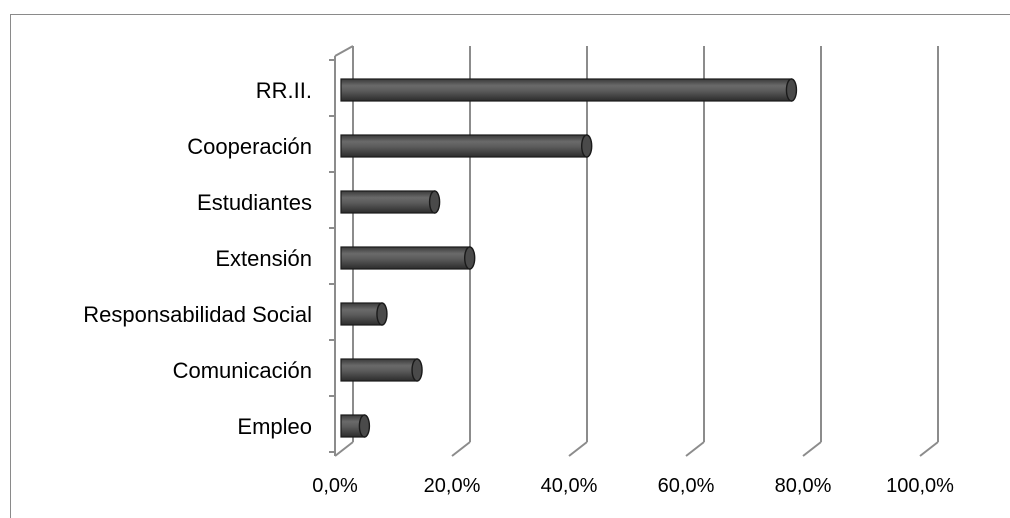 The image size is (1010, 518). Describe the element at coordinates (284, 90) in the screenshot. I see `category-label: RR.II.` at that location.